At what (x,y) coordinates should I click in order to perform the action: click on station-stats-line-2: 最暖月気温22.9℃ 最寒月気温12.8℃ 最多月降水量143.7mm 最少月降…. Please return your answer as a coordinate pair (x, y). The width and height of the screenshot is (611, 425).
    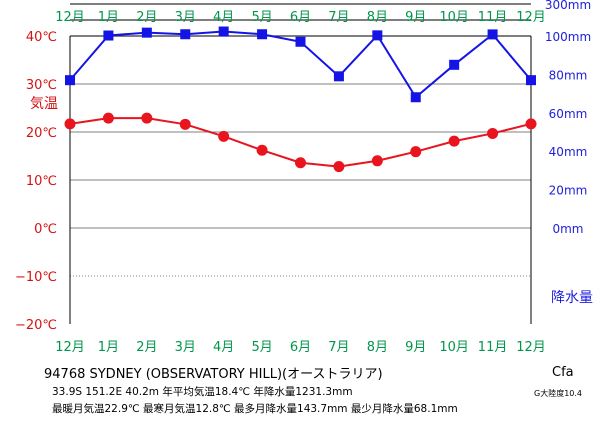
    Looking at the image, I should click on (255, 409).